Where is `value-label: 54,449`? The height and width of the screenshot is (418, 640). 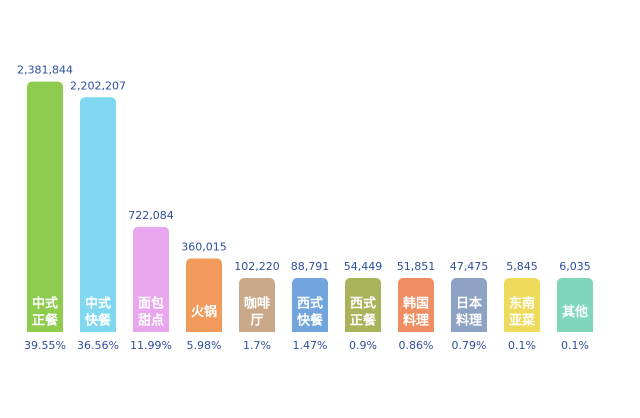
value-label: 54,449 is located at coordinates (363, 266).